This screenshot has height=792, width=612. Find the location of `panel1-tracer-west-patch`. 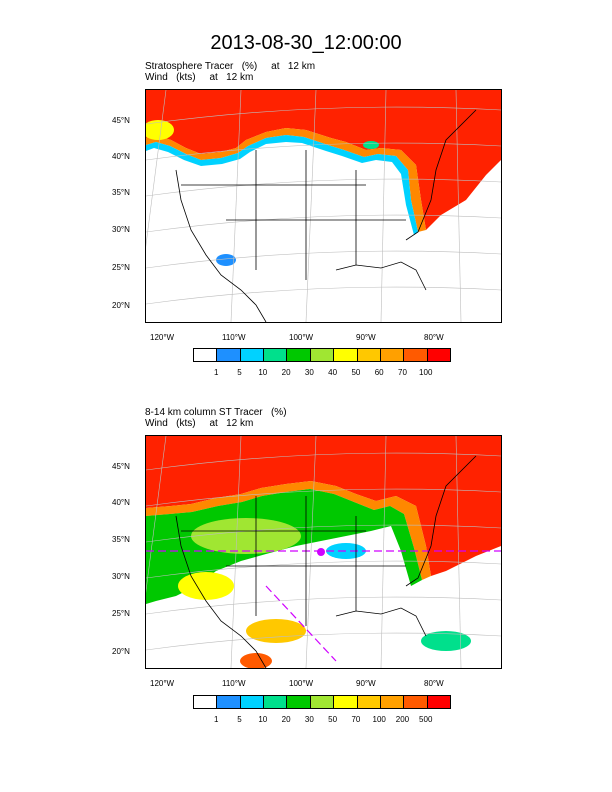

panel1-tracer-west-patch is located at coordinates (160, 130).